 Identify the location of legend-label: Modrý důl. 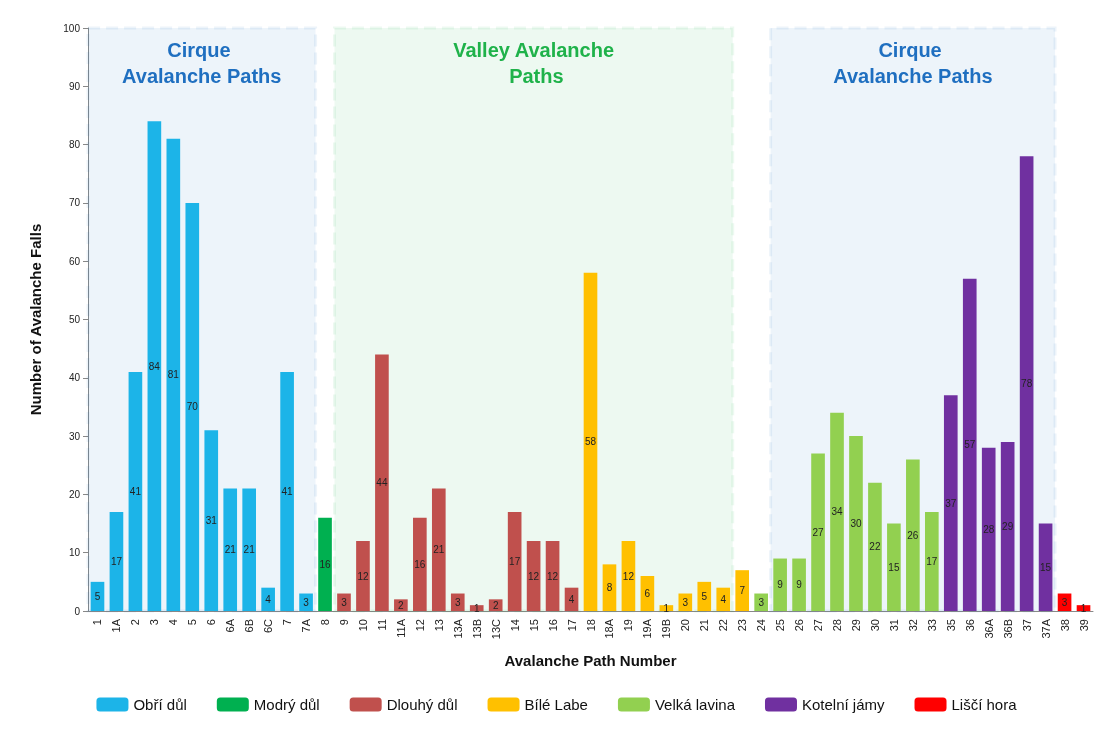
(286, 704).